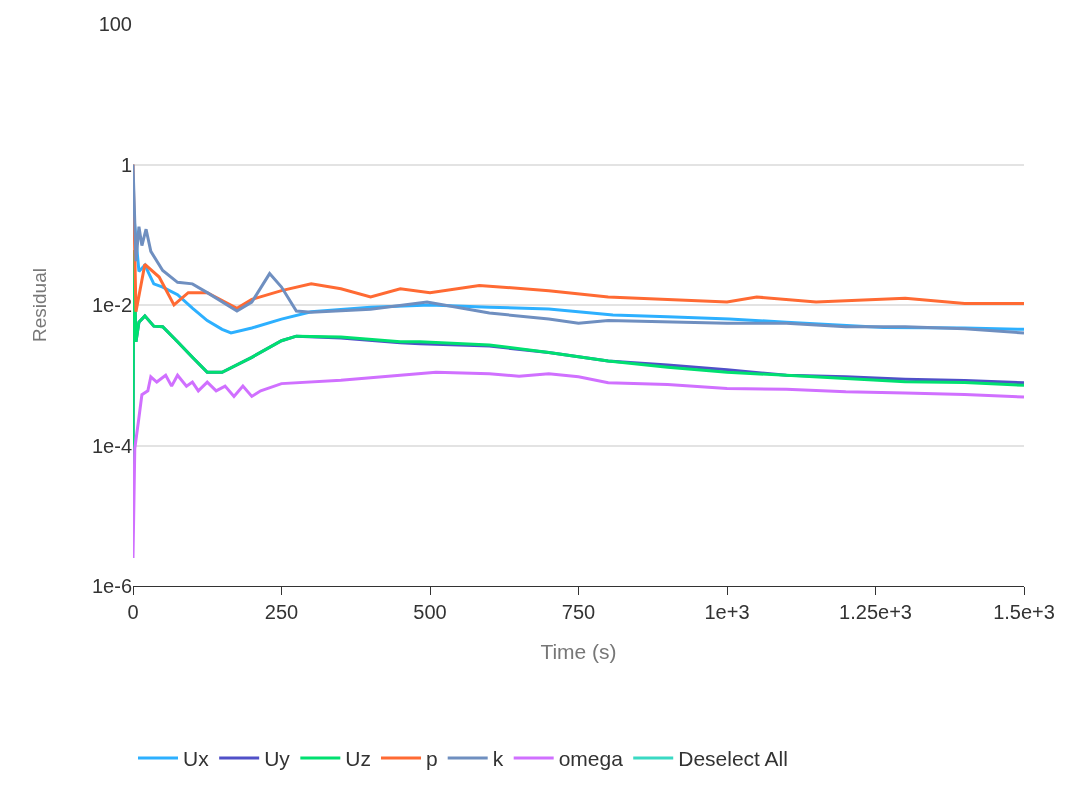  Describe the element at coordinates (281, 612) in the screenshot. I see `x-tick-label: 250` at that location.